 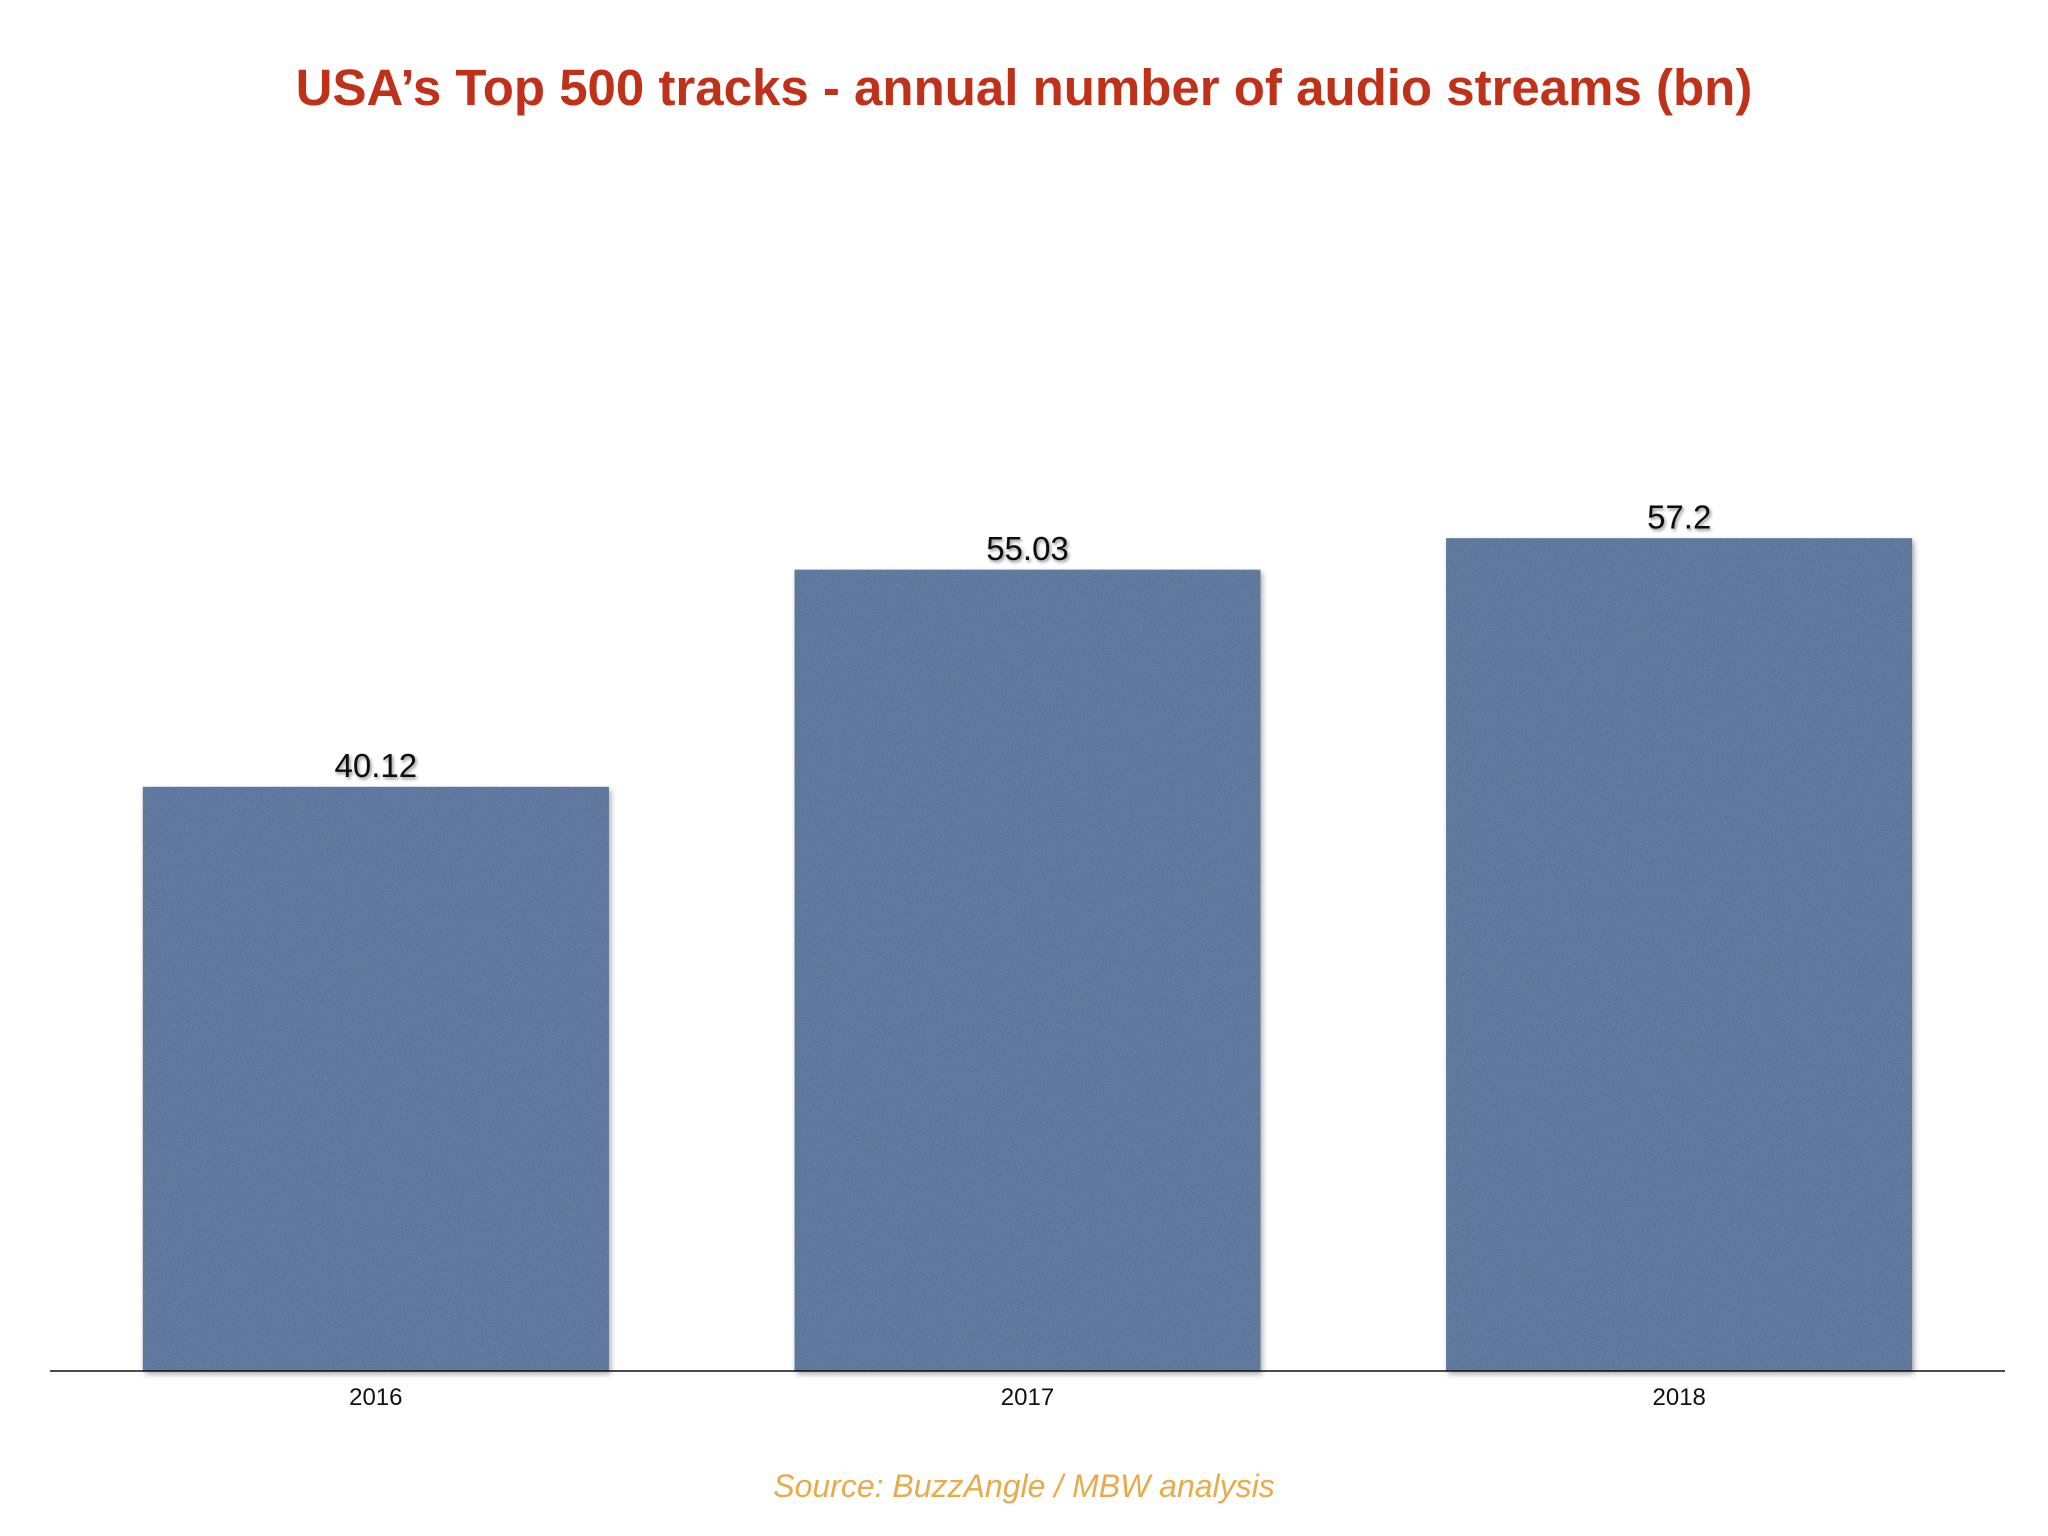 I want to click on x-tick-label-2018: 2018, so click(x=1679, y=1397).